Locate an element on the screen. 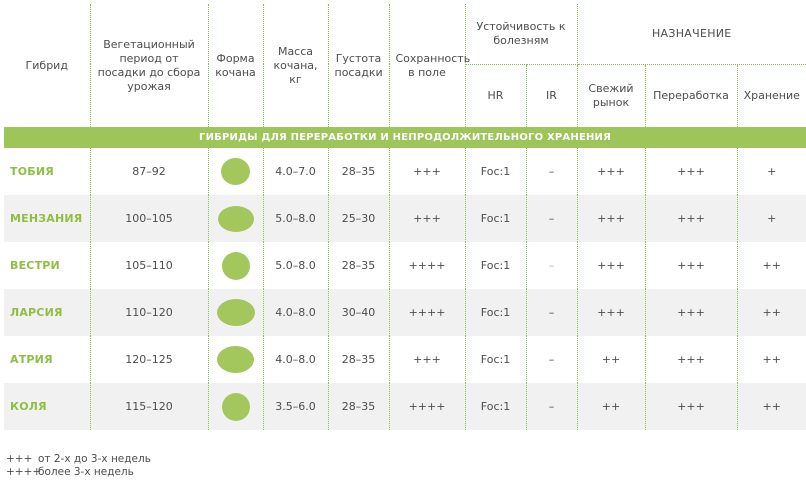 Image resolution: width=806 pixels, height=498 pixels. vegetation-period: 105–110 is located at coordinates (149, 265).